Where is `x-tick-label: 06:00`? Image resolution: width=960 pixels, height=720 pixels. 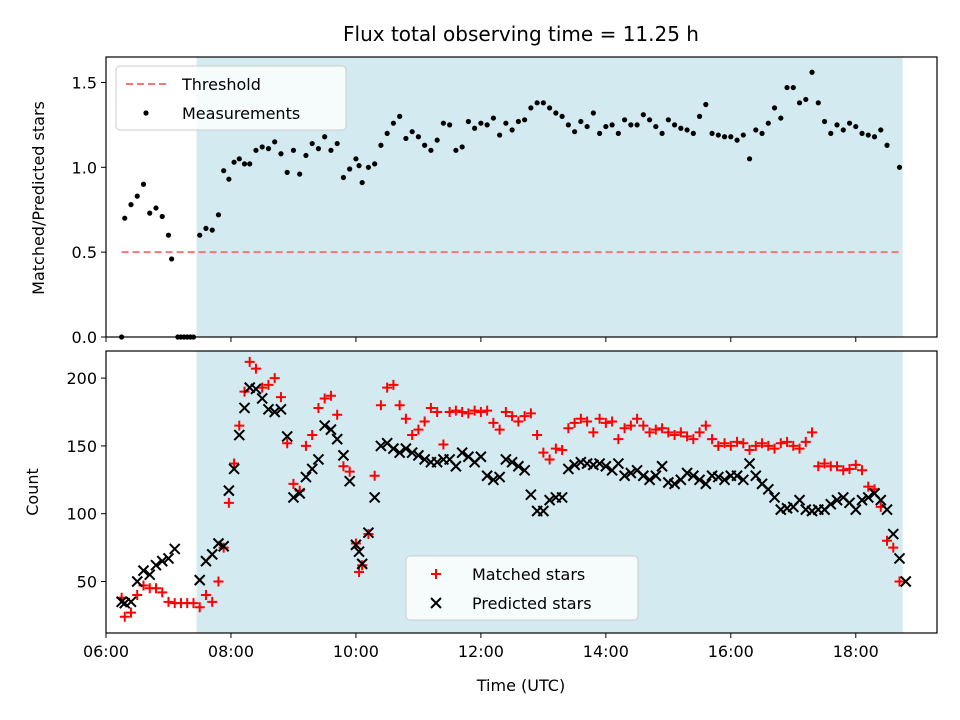
x-tick-label: 06:00 is located at coordinates (106, 651).